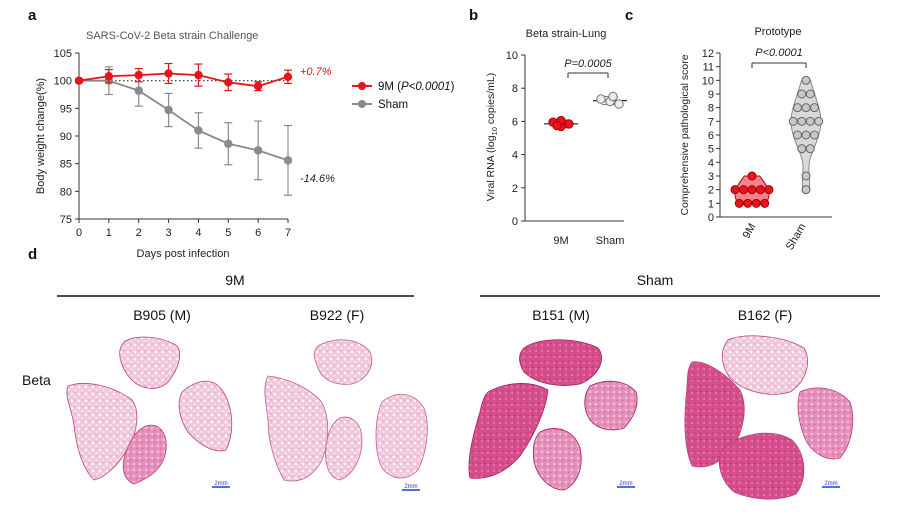 The width and height of the screenshot is (900, 518). What do you see at coordinates (765, 315) in the screenshot?
I see `sample-b162: B162 (F)` at bounding box center [765, 315].